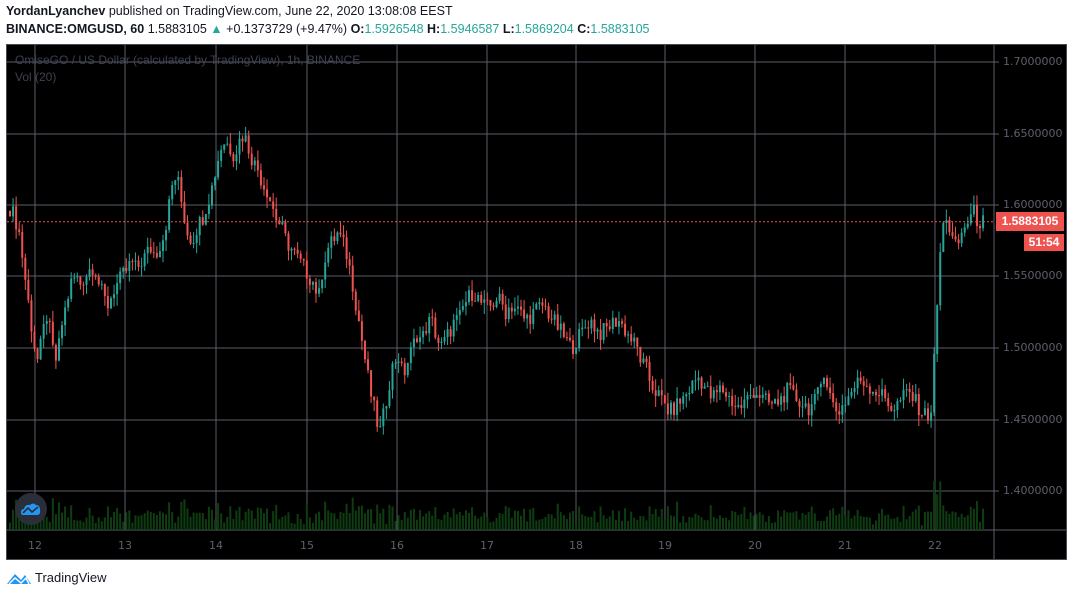 The height and width of the screenshot is (596, 1073). Describe the element at coordinates (1033, 490) in the screenshot. I see `price-tick: 1.4000000` at that location.